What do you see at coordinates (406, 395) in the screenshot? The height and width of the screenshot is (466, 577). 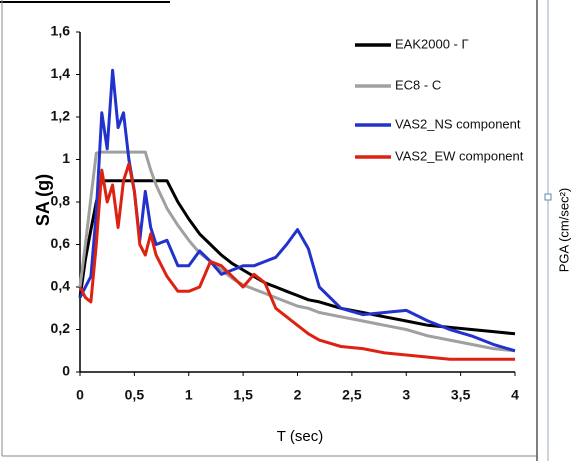 I see `x-tick-label: 3` at bounding box center [406, 395].